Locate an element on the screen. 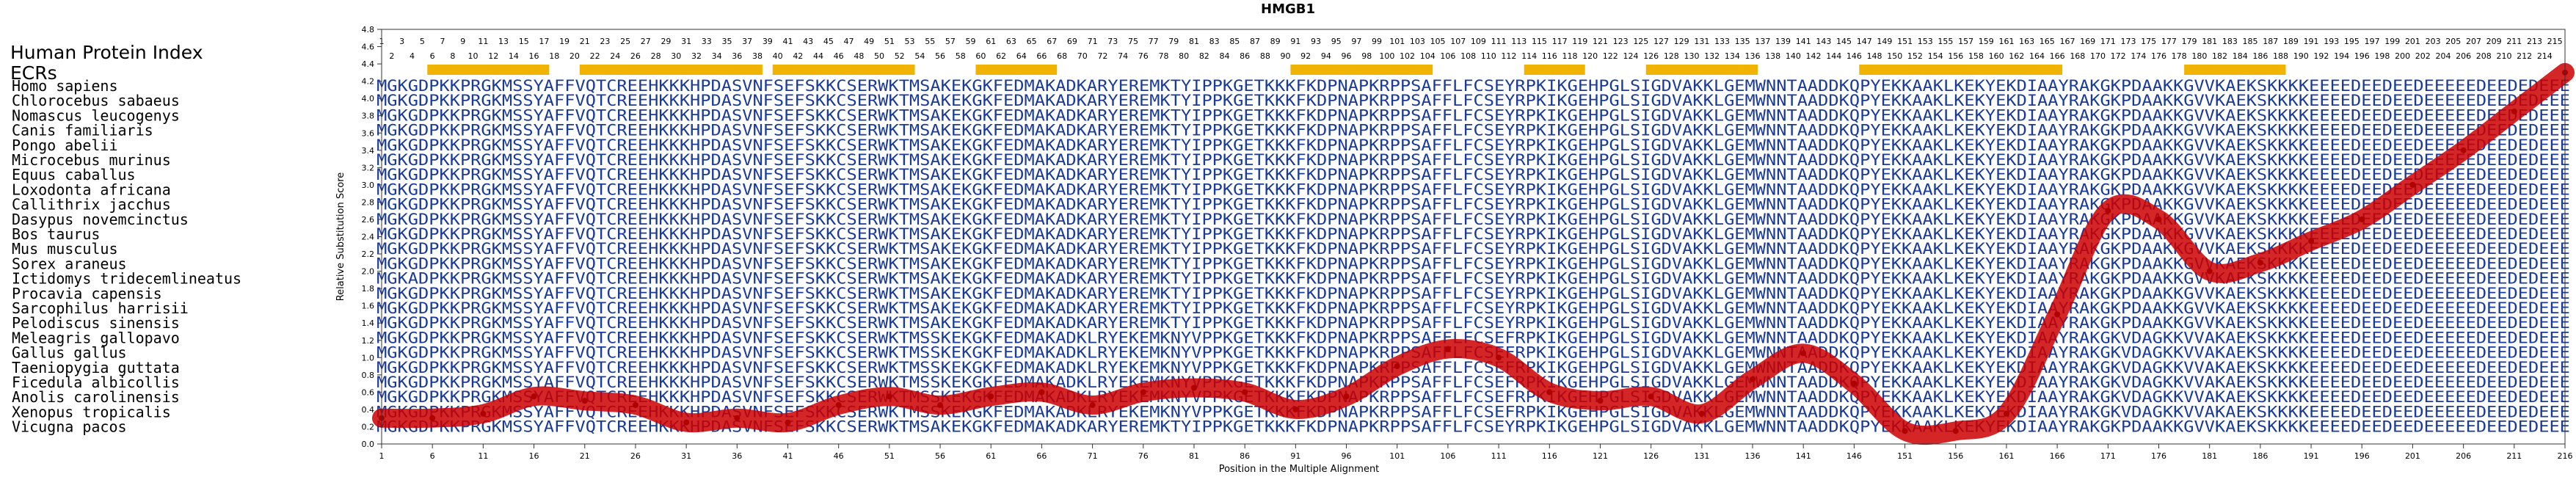  species-name: Canis familiaris is located at coordinates (82, 130).